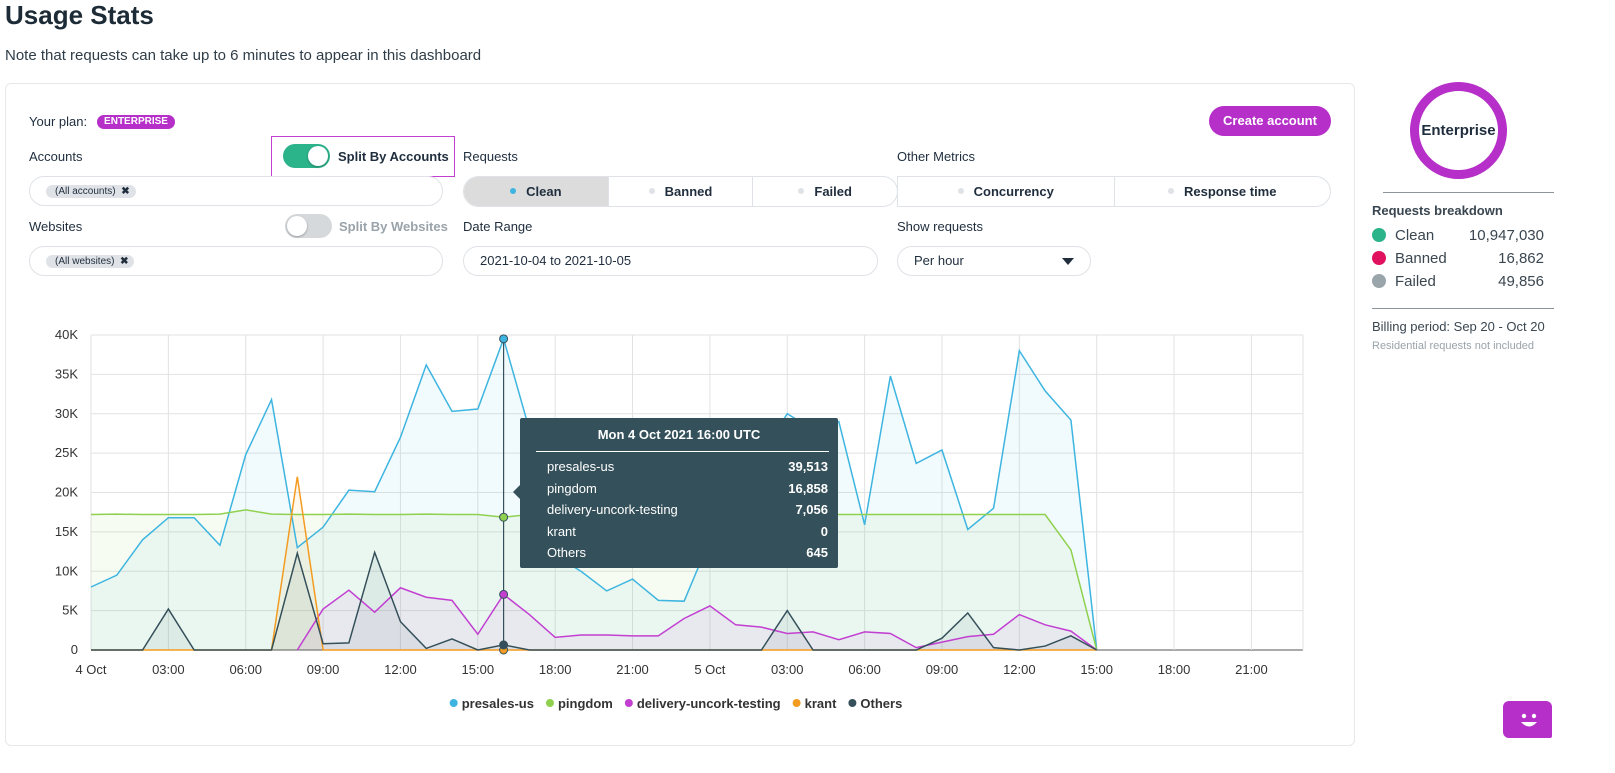 Image resolution: width=1615 pixels, height=773 pixels. What do you see at coordinates (236, 191) in the screenshot?
I see `accounts-input: (All accounts) ✖` at bounding box center [236, 191].